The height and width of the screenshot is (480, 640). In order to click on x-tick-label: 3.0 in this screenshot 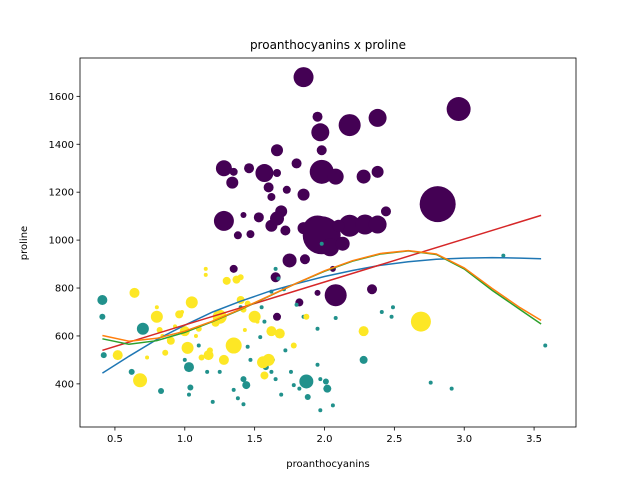, I will do `click(464, 439)`.